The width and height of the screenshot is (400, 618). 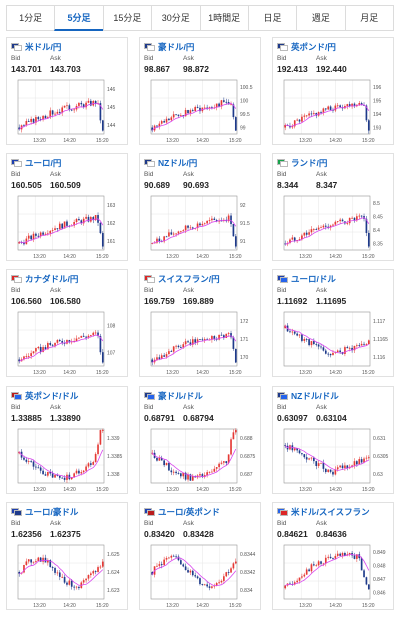 I want to click on mini-chart: 1.117 1.1165 1.116 13:20 14:20 15:20, so click(x=335, y=343).